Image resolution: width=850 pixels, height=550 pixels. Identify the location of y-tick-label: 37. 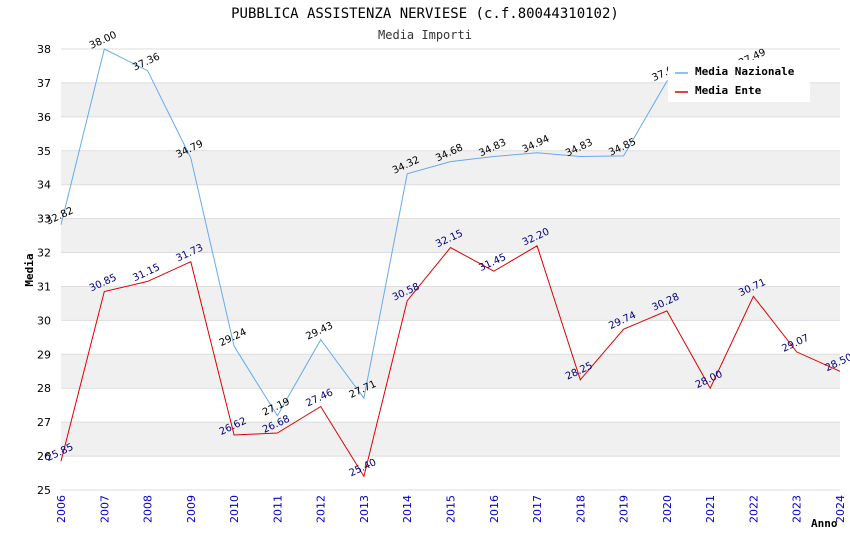
(44, 83).